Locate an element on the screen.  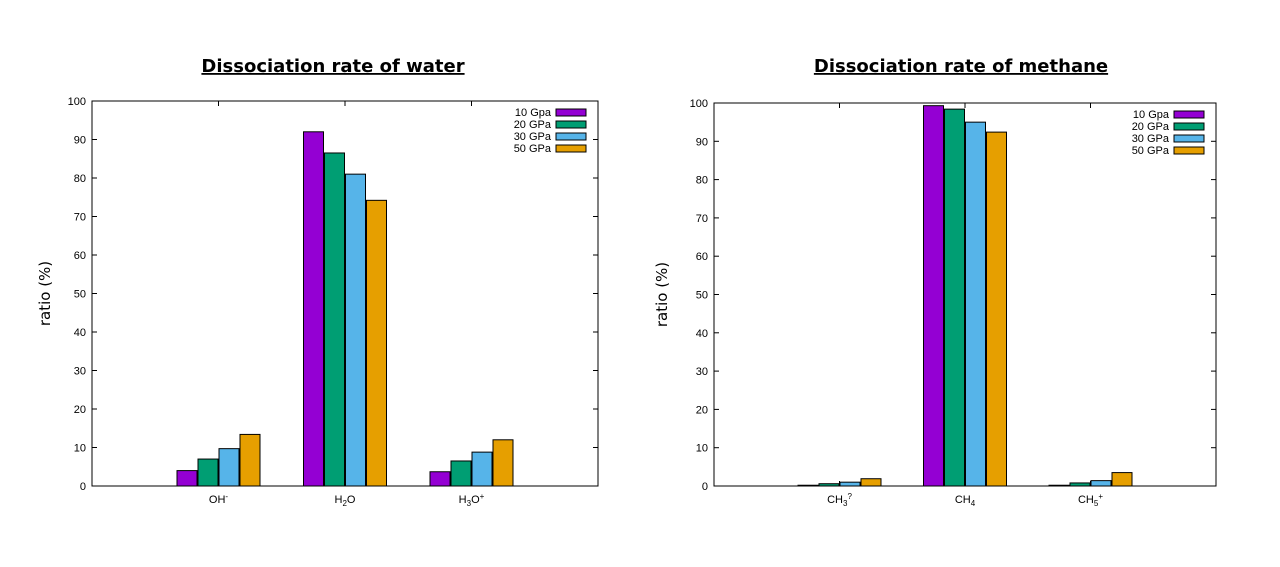
x-tick-label: OH- is located at coordinates (219, 499).